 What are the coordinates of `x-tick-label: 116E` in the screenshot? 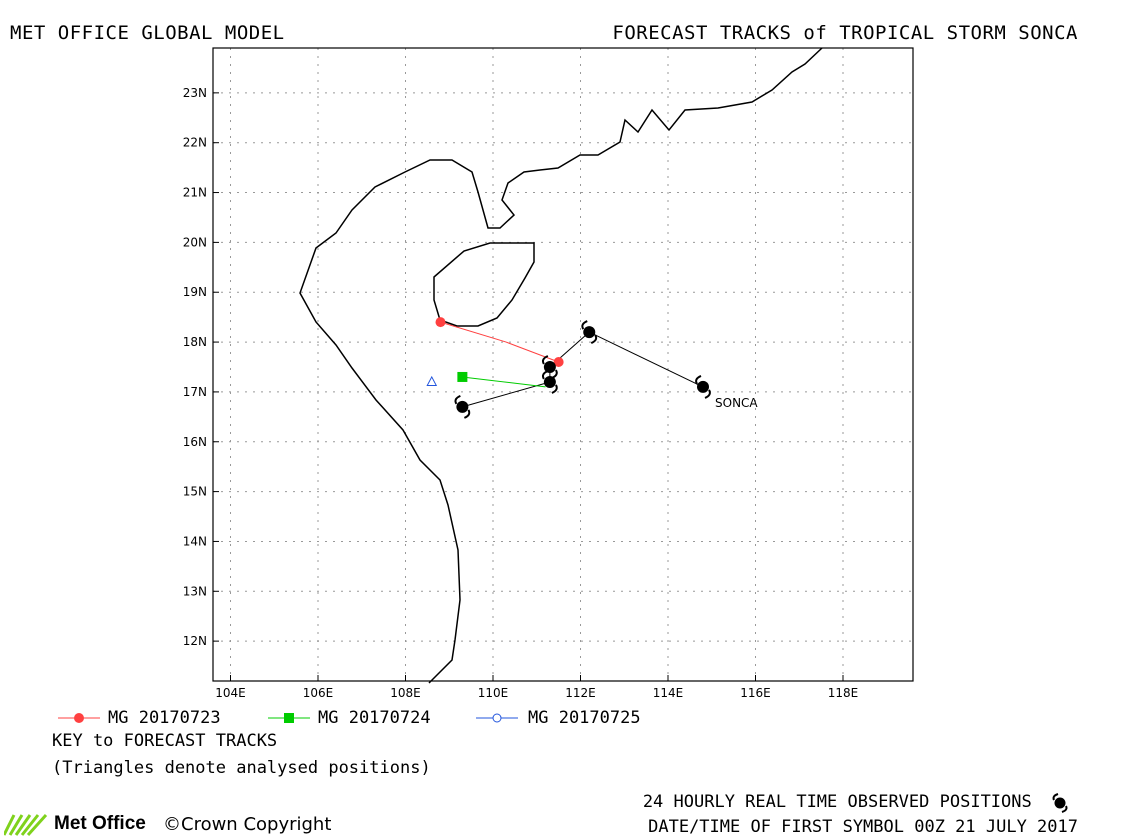 It's located at (755, 693).